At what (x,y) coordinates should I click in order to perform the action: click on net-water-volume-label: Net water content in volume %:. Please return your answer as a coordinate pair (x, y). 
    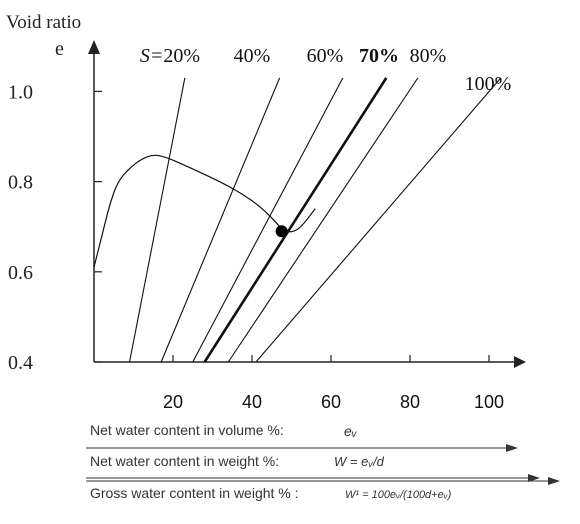
    Looking at the image, I should click on (187, 430).